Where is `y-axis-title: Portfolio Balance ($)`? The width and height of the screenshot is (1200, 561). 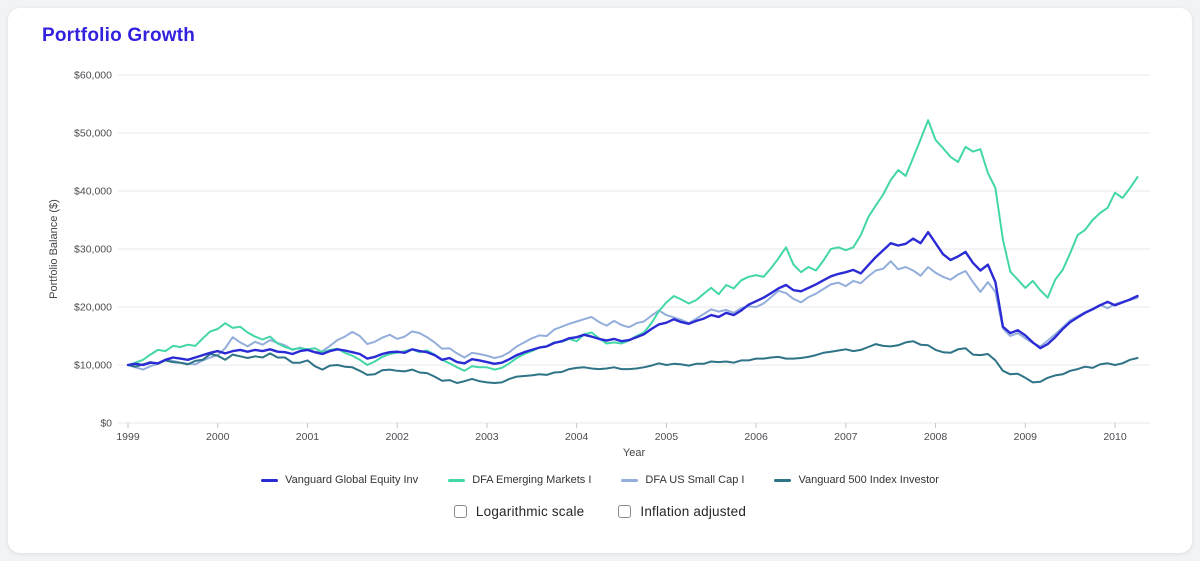
y-axis-title: Portfolio Balance ($) is located at coordinates (54, 249).